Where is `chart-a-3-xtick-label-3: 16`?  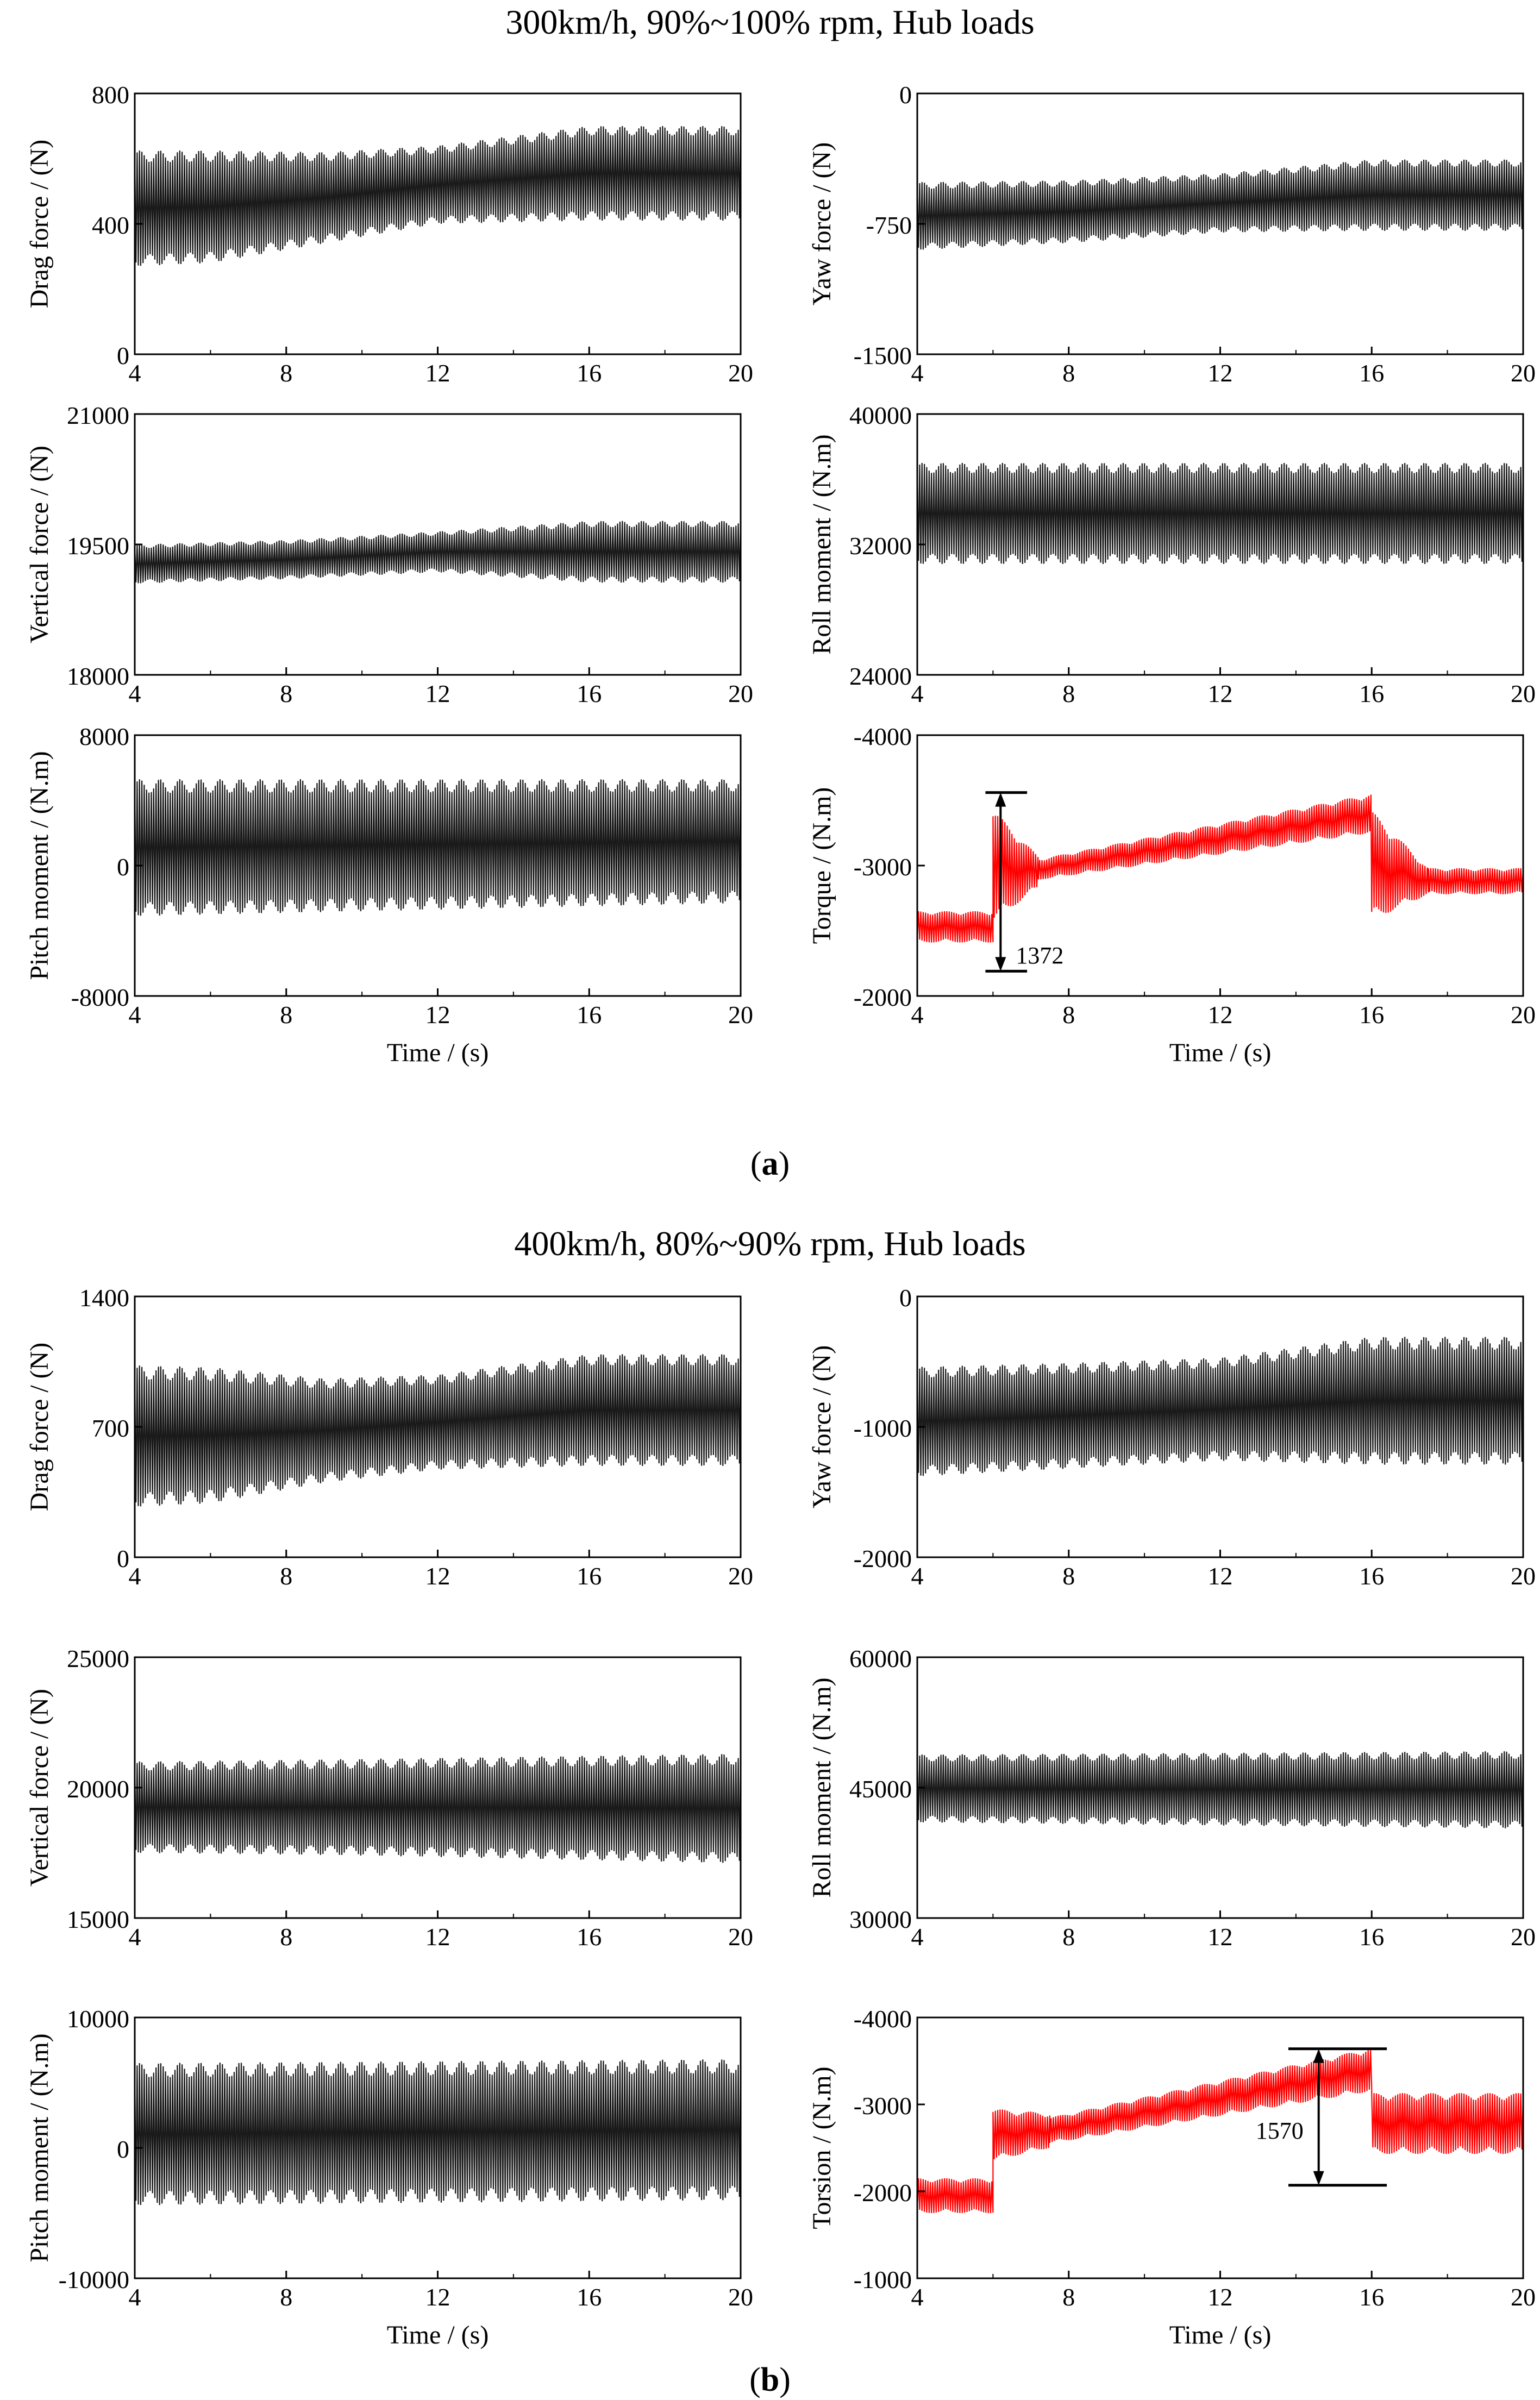 chart-a-3-xtick-label-3: 16 is located at coordinates (1371, 693).